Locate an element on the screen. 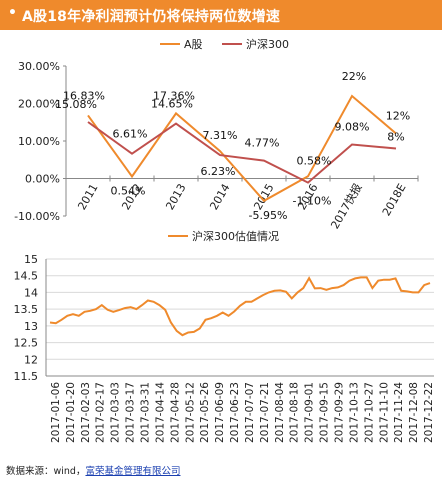 The width and height of the screenshot is (442, 485). legend-hs300-label: 沪深300 is located at coordinates (267, 44).